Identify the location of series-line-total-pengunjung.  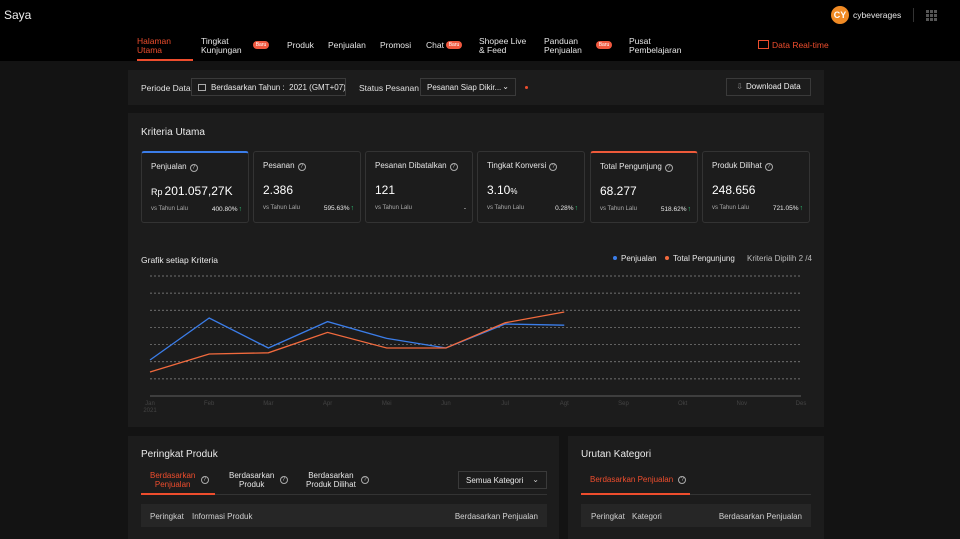
(357, 342).